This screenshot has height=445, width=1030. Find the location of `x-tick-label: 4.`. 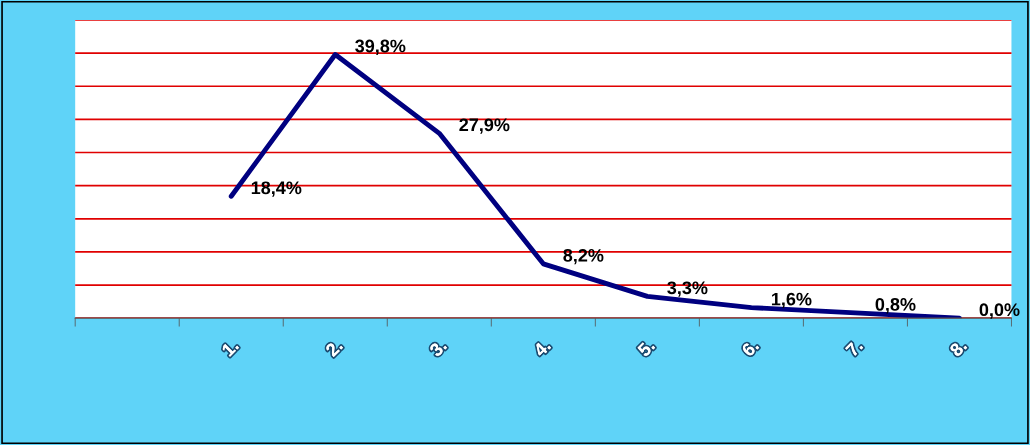

x-tick-label: 4. is located at coordinates (542, 348).